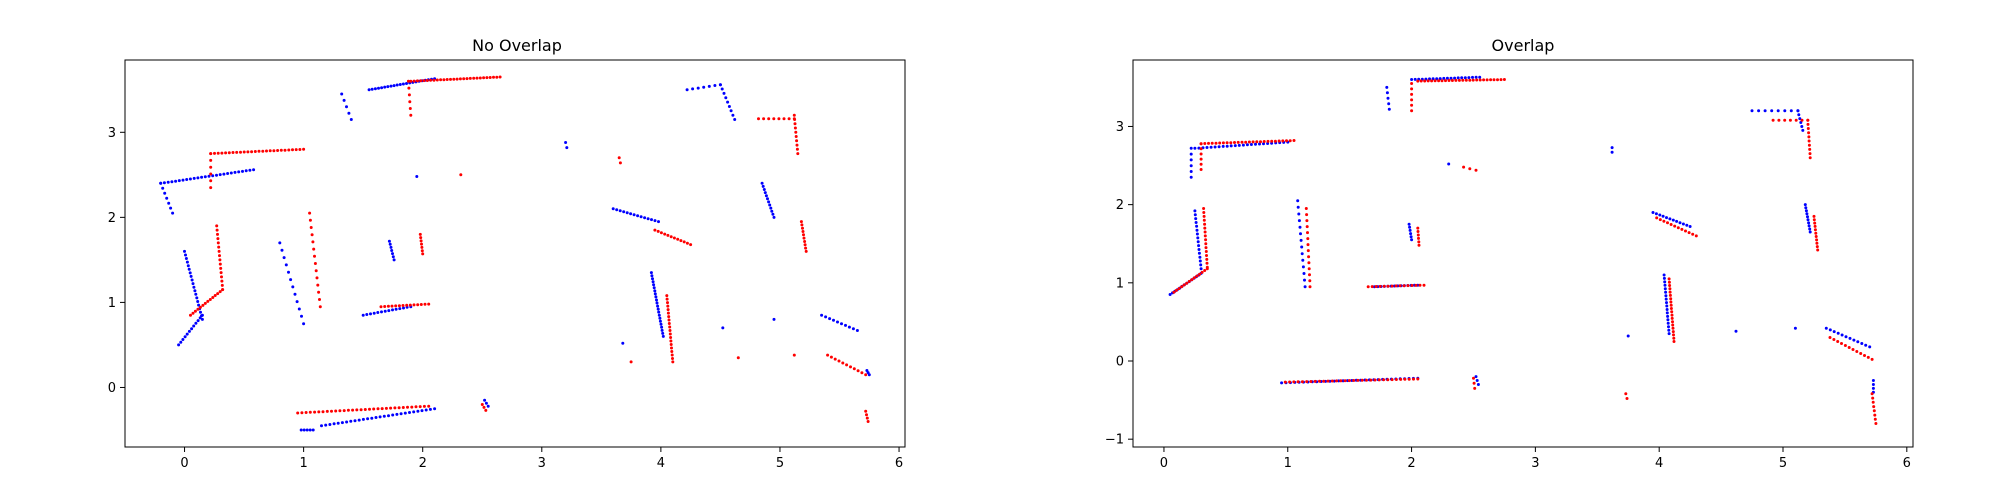  What do you see at coordinates (112, 303) in the screenshot?
I see `y-tick-label: 1` at bounding box center [112, 303].